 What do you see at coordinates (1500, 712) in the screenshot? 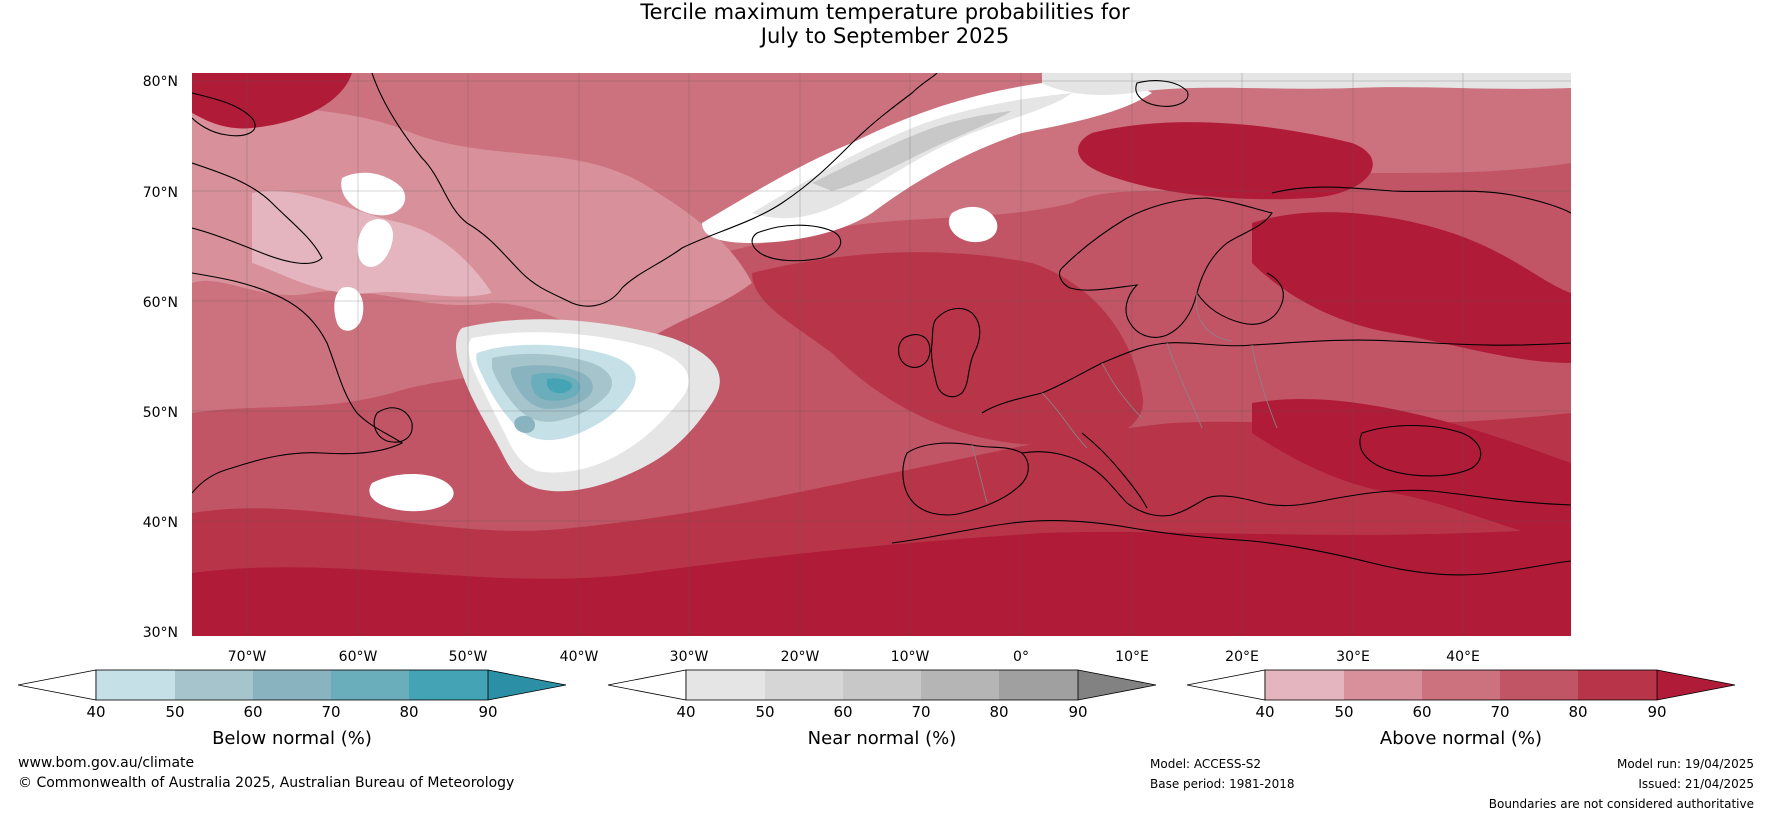
I see `legend-above-tick-70: 70` at bounding box center [1500, 712].